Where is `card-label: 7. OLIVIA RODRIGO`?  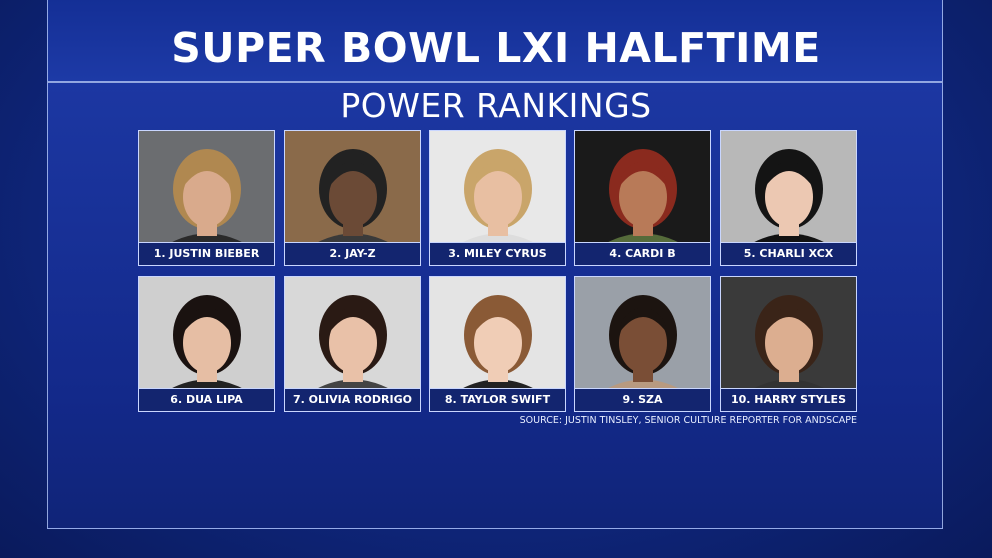 card-label: 7. OLIVIA RODRIGO is located at coordinates (352, 399).